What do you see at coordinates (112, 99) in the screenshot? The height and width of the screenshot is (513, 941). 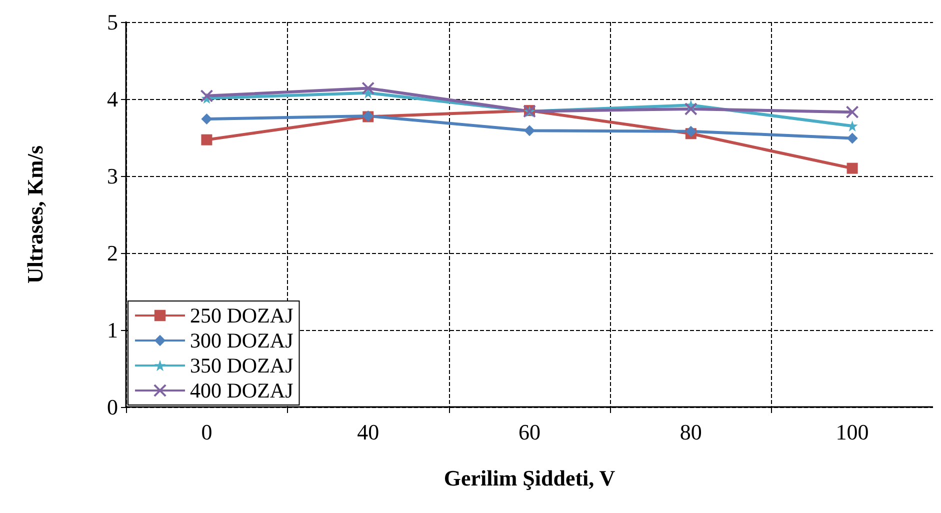 I see `y-tick-label: 4` at bounding box center [112, 99].